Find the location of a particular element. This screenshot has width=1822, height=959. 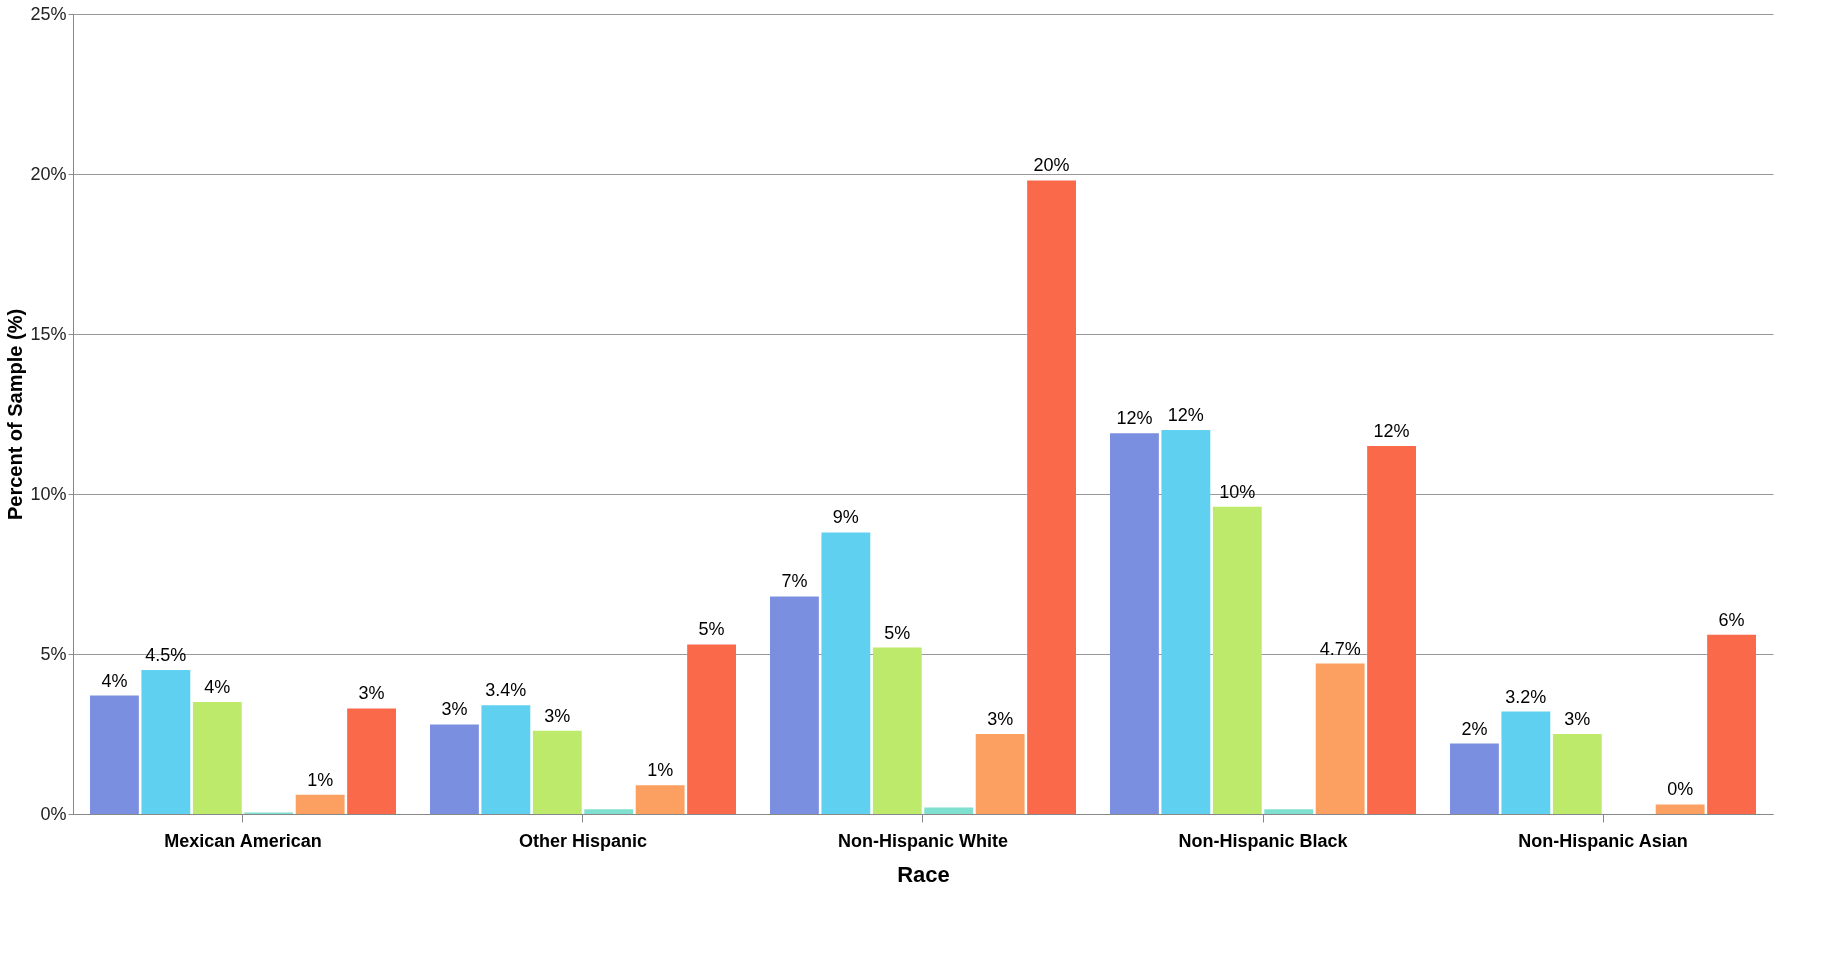

data-label: 9% is located at coordinates (845, 517).